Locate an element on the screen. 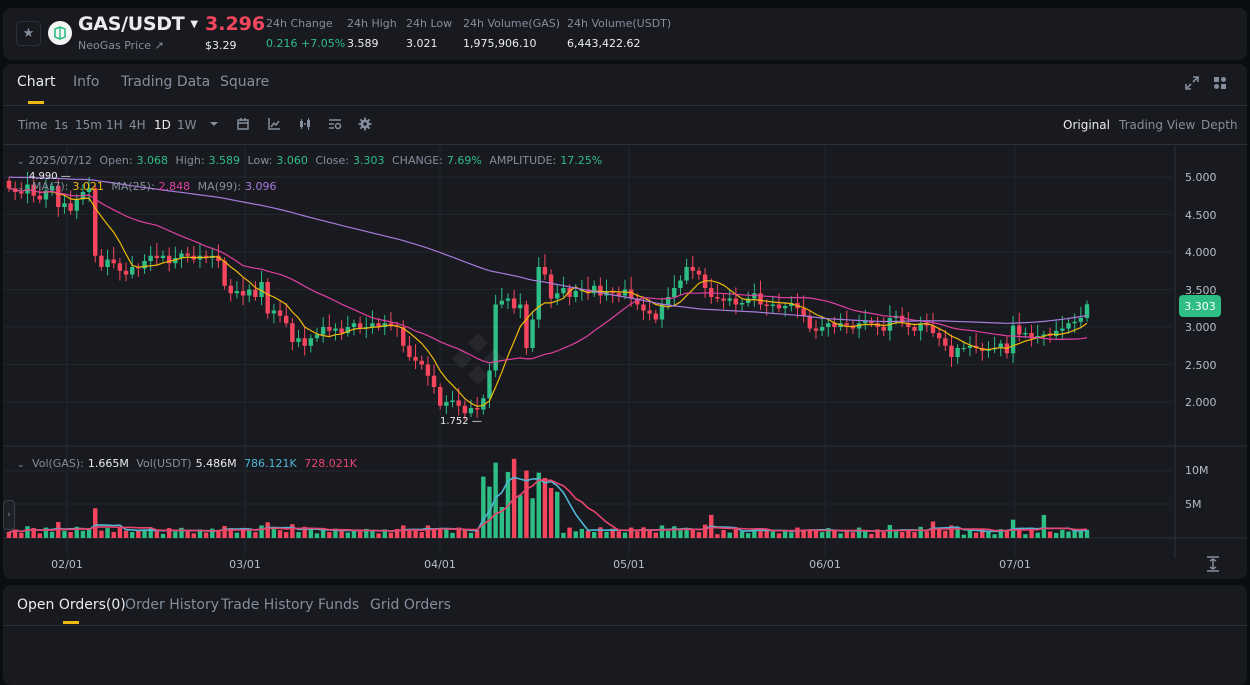 Image resolution: width=1250 pixels, height=685 pixels. amplitude-label: AMPLITUDE: is located at coordinates (523, 160).